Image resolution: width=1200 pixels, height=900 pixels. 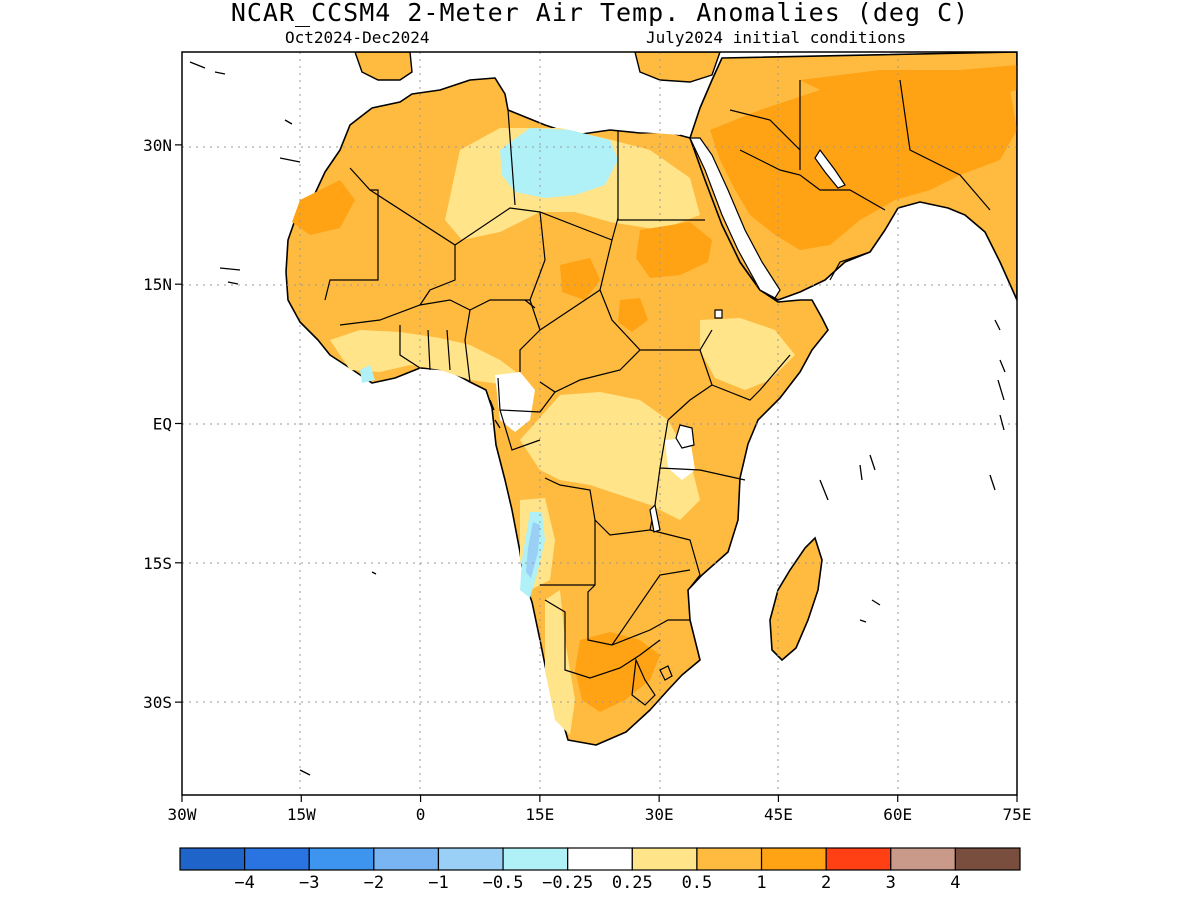 I want to click on forecast-period: Oct2024-Dec2024, so click(x=357, y=37).